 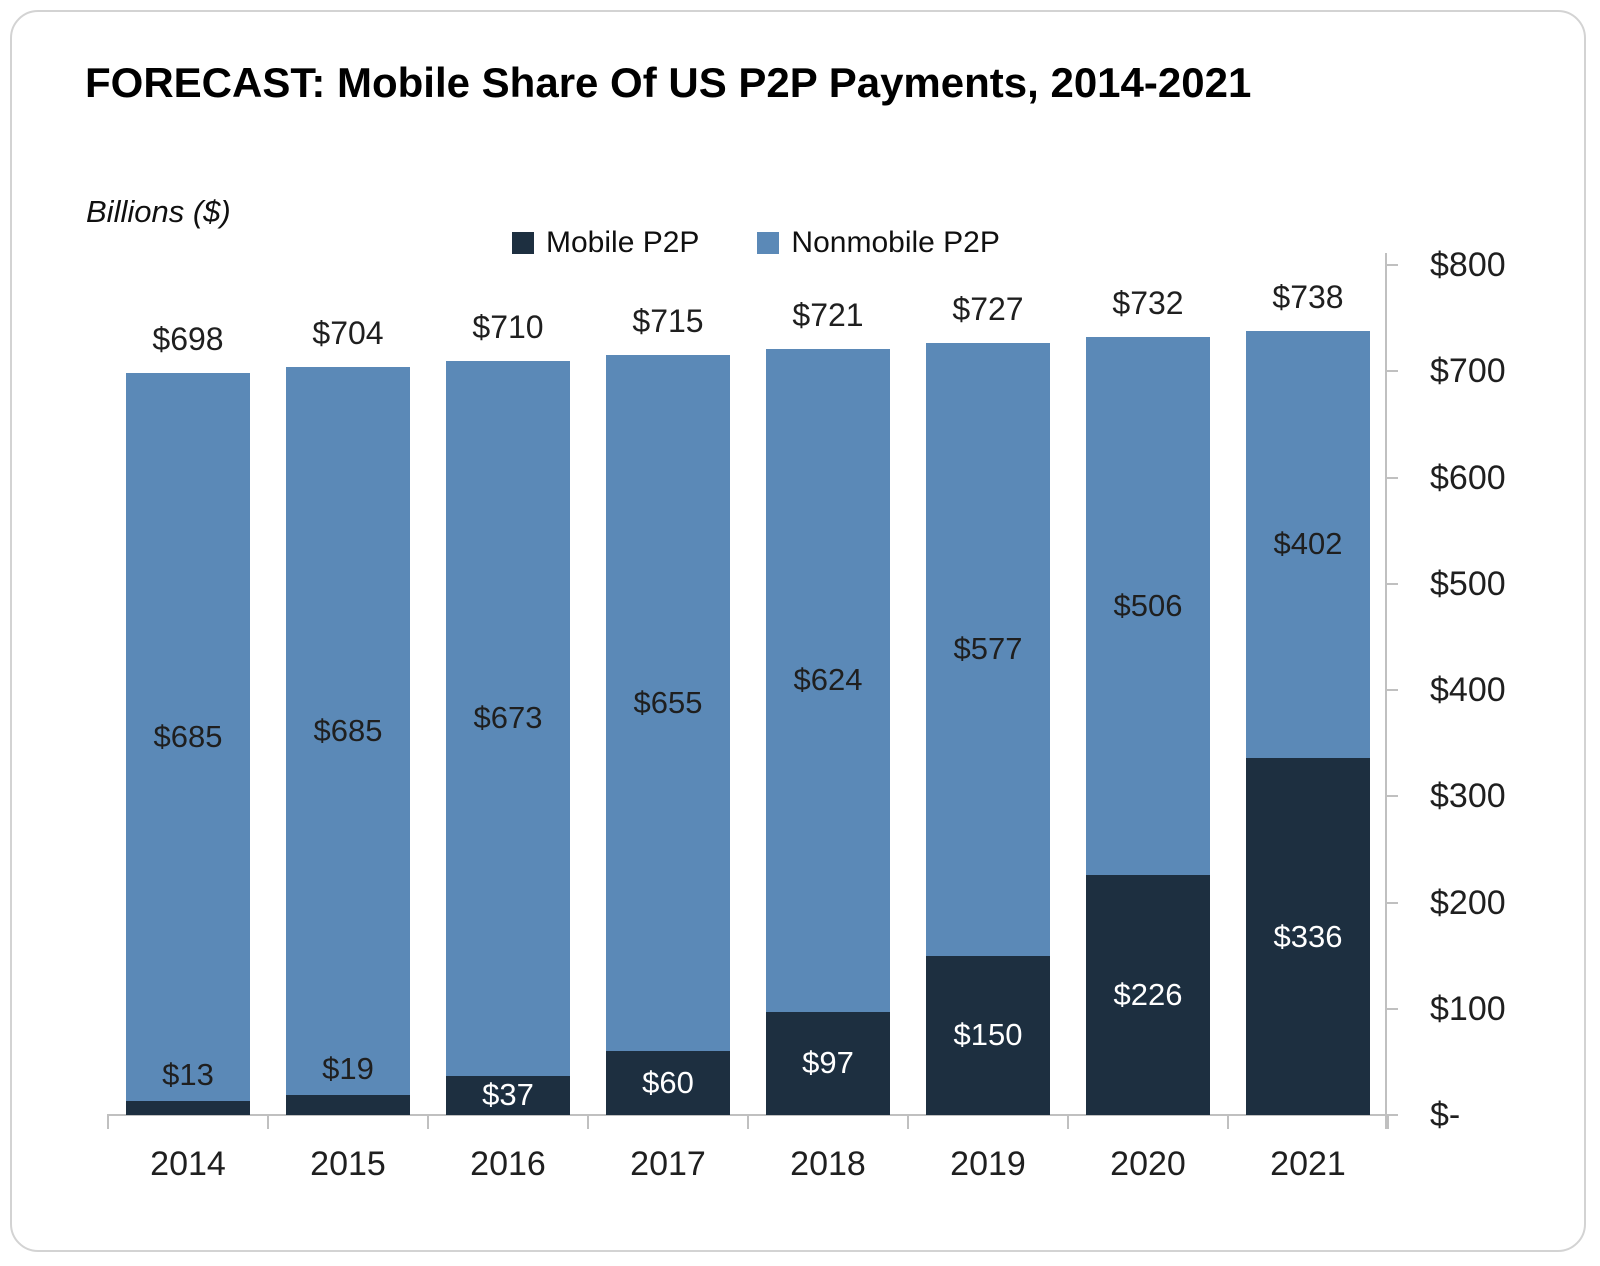 What do you see at coordinates (348, 1164) in the screenshot?
I see `x-axis-category-label: 2015` at bounding box center [348, 1164].